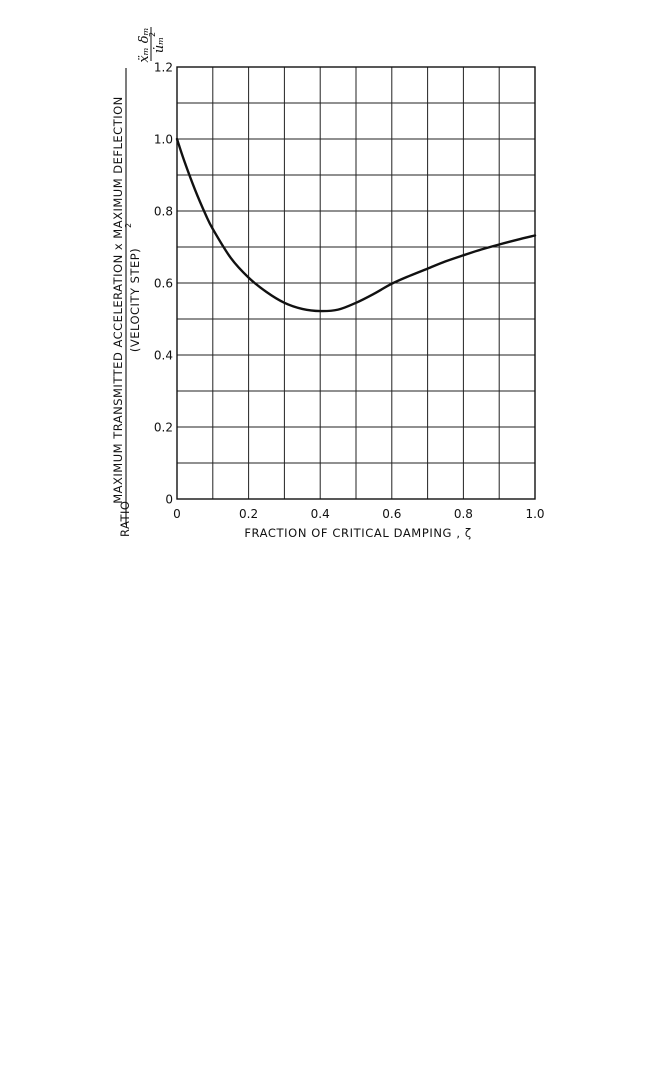 This screenshot has height=1071, width=648. I want to click on x-tick-labels: 0 0.2 0.4 0.6 0.8 1.0, so click(358, 514).